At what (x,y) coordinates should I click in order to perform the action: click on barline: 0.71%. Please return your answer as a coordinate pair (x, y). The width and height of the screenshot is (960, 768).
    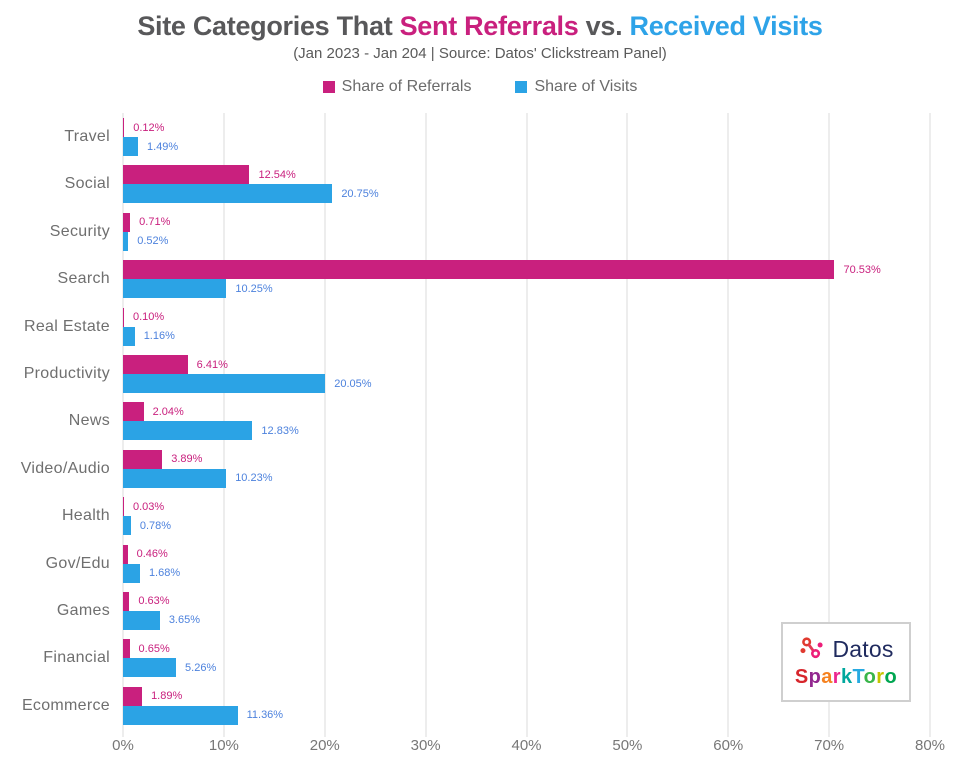
    Looking at the image, I should click on (526, 222).